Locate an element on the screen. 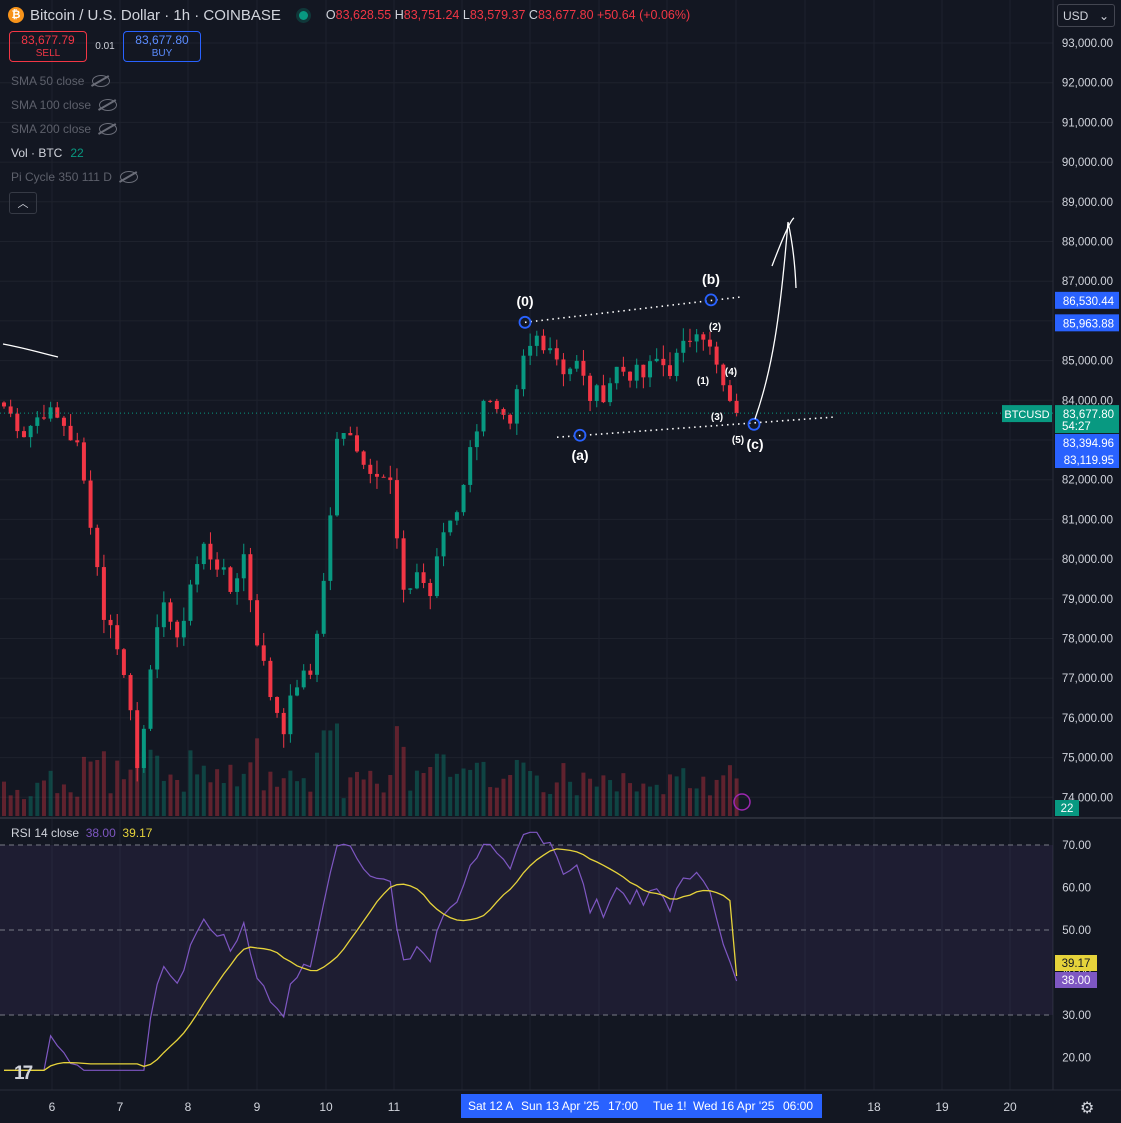 The image size is (1121, 1123). rsi-line is located at coordinates (371, 951).